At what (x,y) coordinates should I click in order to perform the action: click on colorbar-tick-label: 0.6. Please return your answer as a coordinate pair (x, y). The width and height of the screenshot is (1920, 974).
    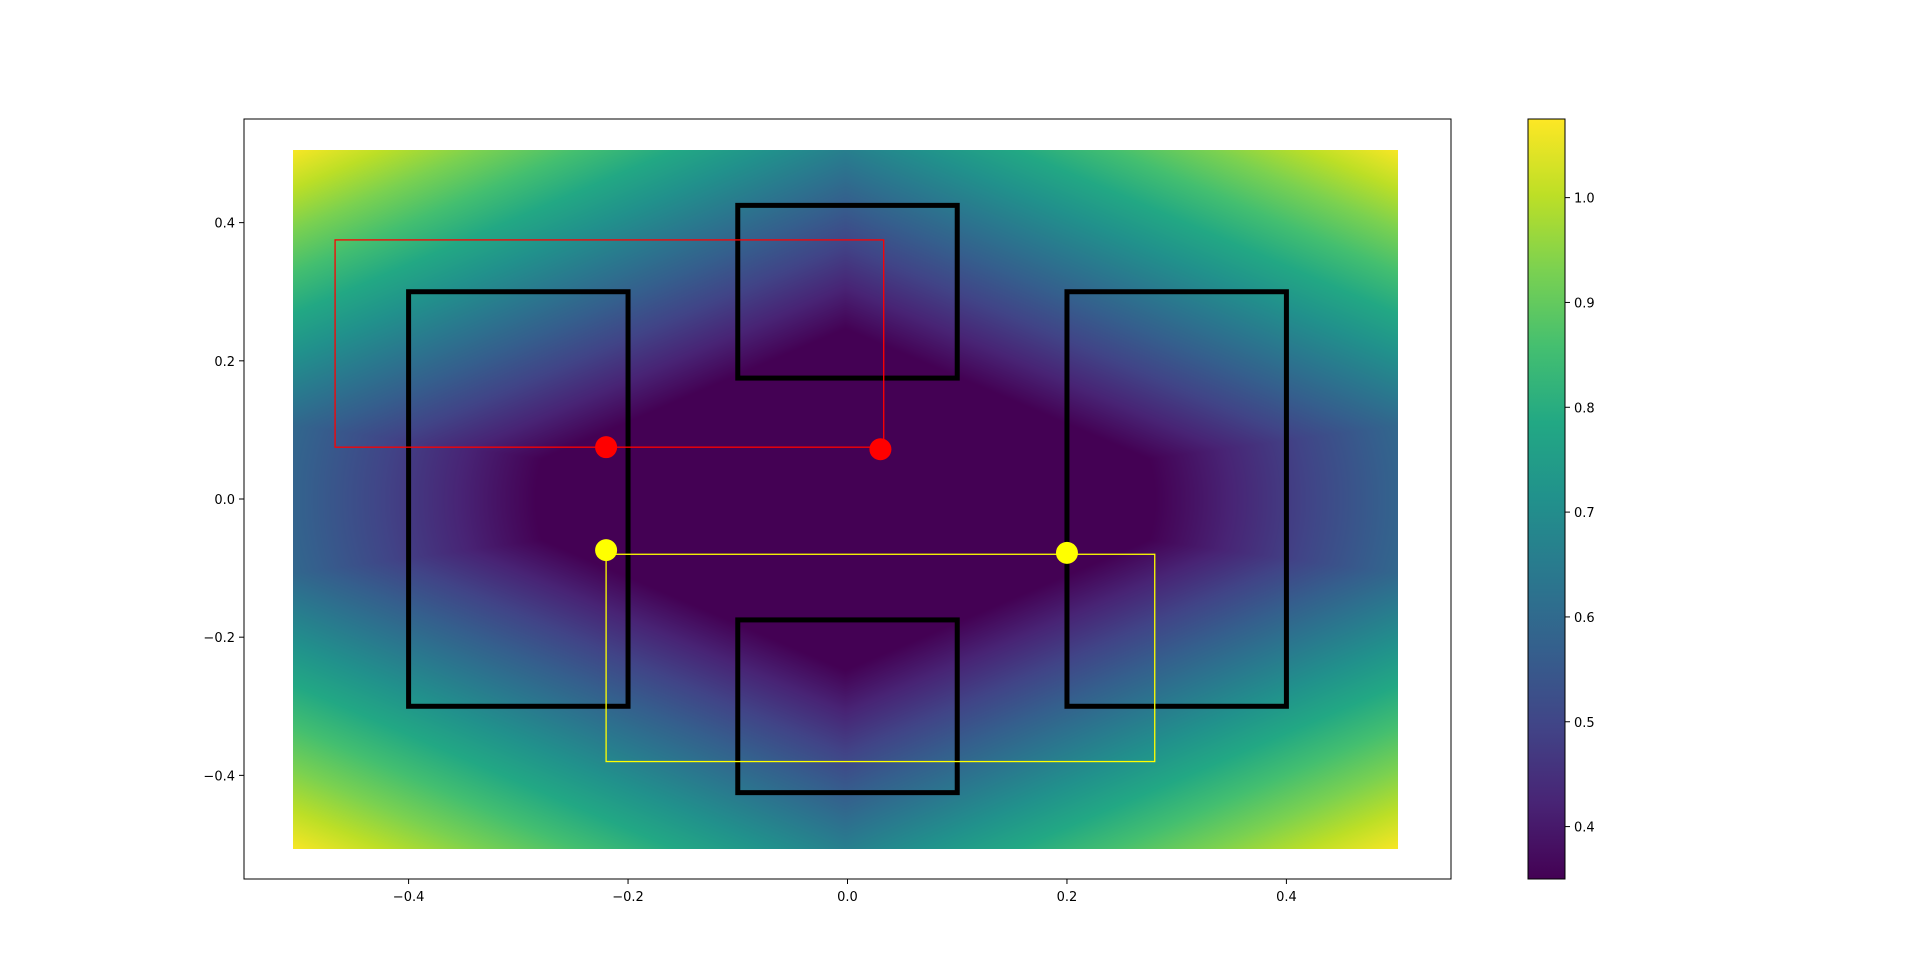
    Looking at the image, I should click on (1584, 618).